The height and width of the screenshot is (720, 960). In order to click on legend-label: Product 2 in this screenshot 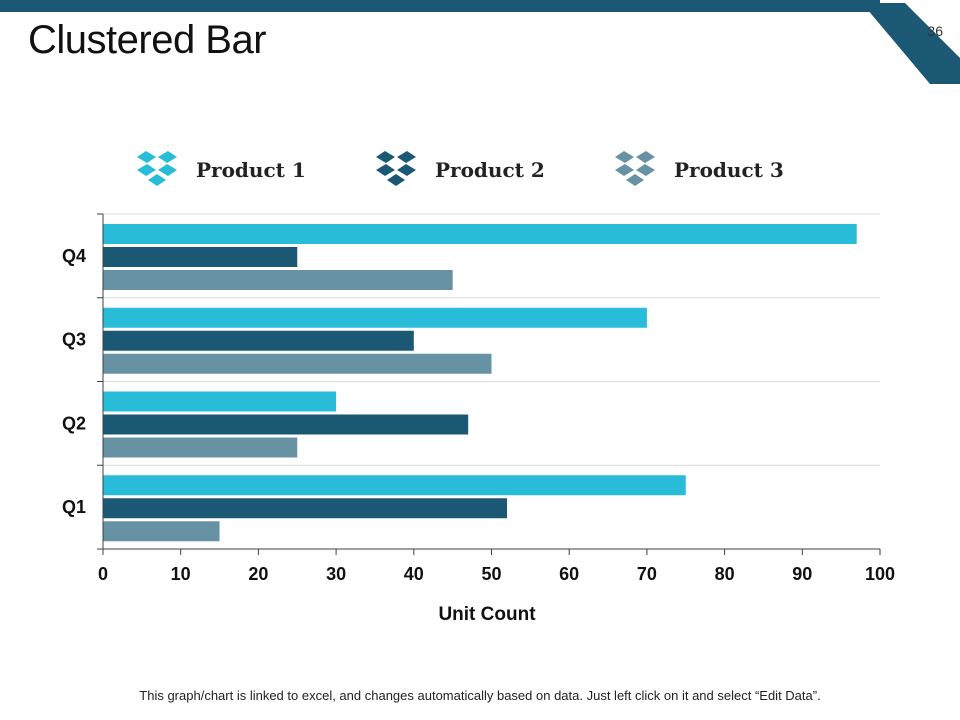, I will do `click(490, 170)`.